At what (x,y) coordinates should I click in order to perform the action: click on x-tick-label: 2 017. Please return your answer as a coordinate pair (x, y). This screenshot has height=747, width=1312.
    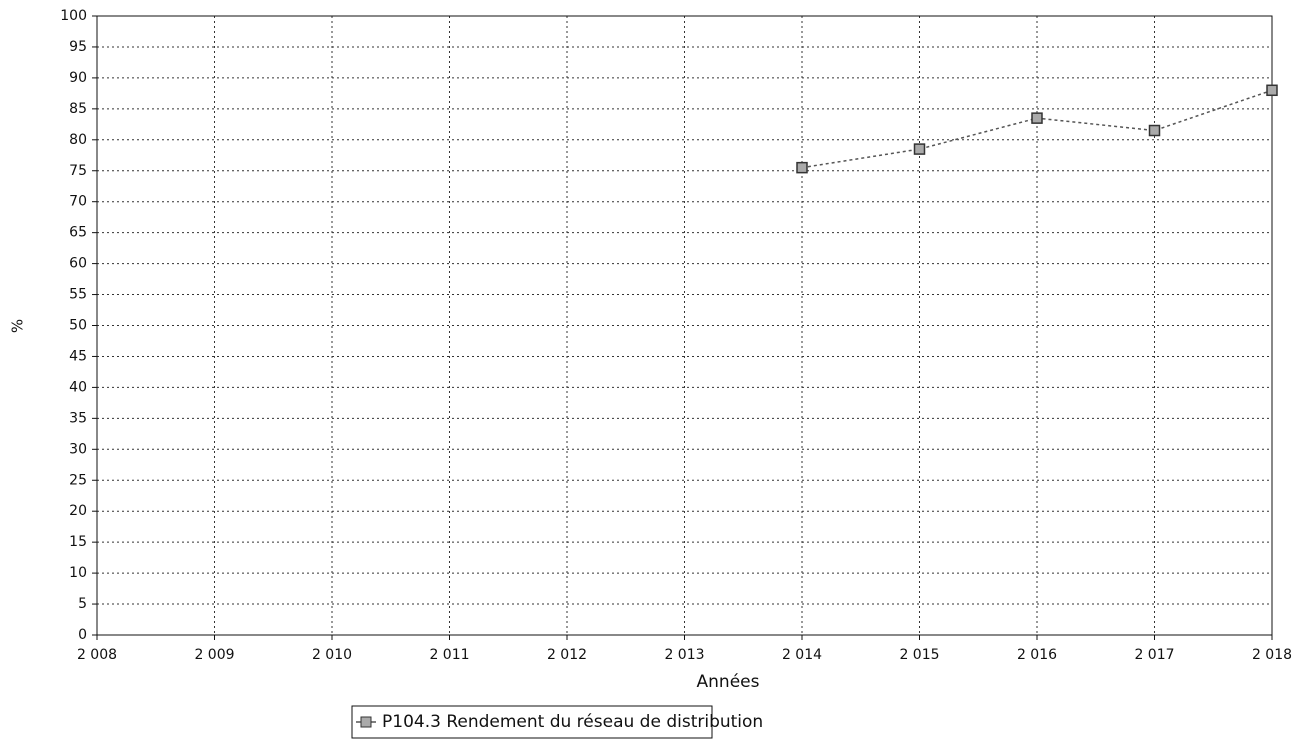
    Looking at the image, I should click on (1154, 655).